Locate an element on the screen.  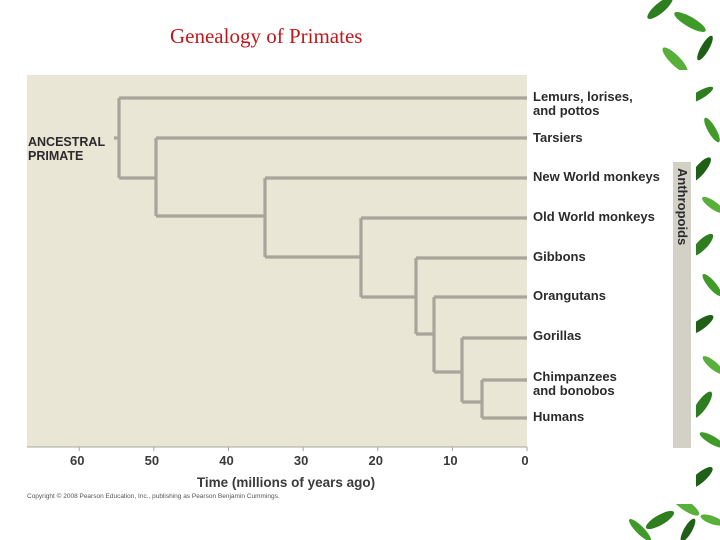
leaf-border-decoration is located at coordinates (674, 270).